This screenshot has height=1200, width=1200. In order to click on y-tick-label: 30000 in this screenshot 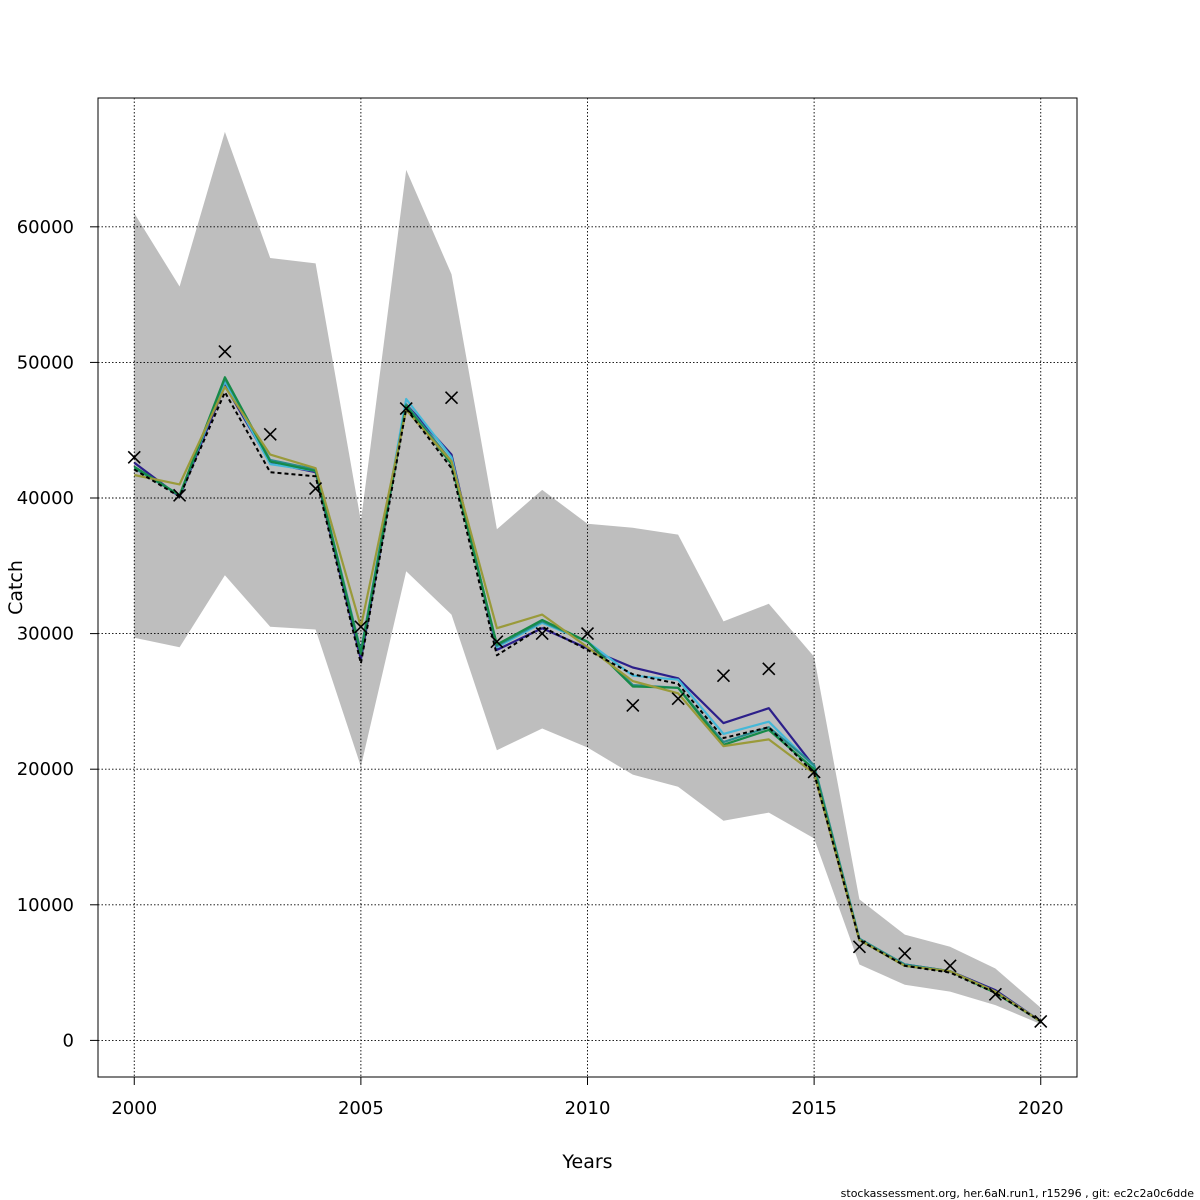, I will do `click(45, 634)`.